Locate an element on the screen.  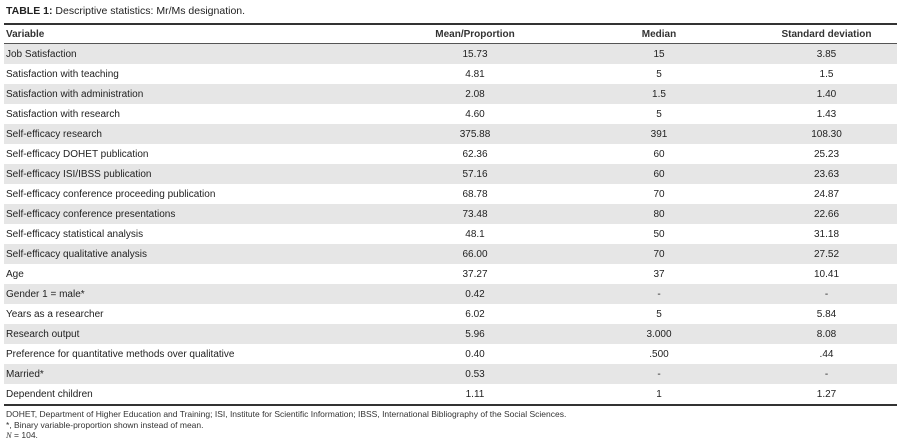
cell-mean: 37.27 is located at coordinates (475, 274).